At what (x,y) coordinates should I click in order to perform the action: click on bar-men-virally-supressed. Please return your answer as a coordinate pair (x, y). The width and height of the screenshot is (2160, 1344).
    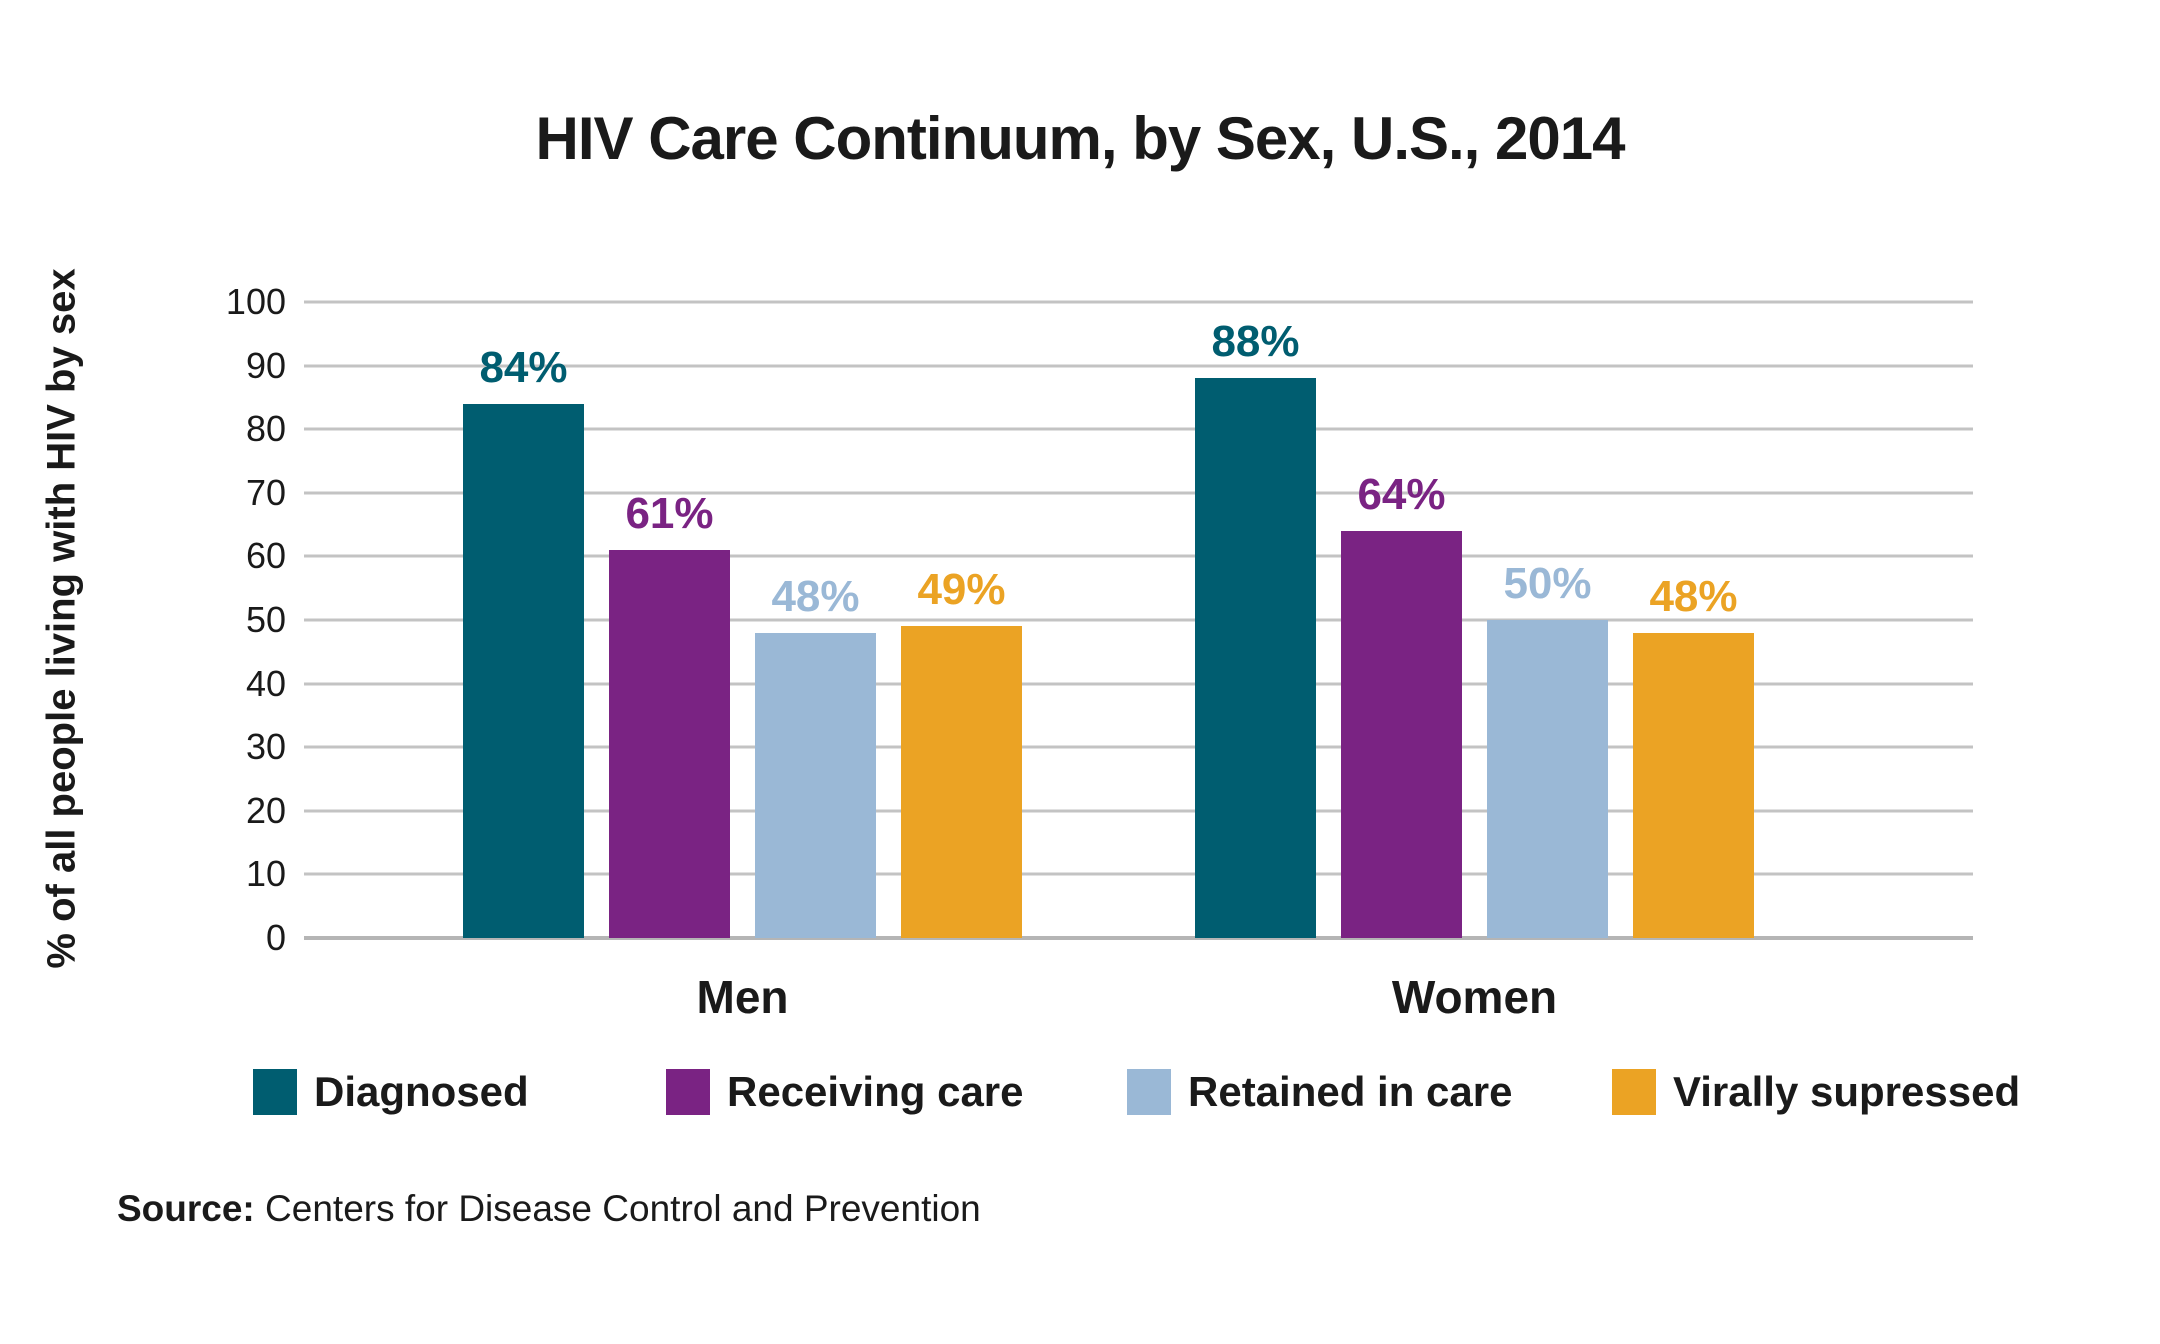
    Looking at the image, I should click on (961, 782).